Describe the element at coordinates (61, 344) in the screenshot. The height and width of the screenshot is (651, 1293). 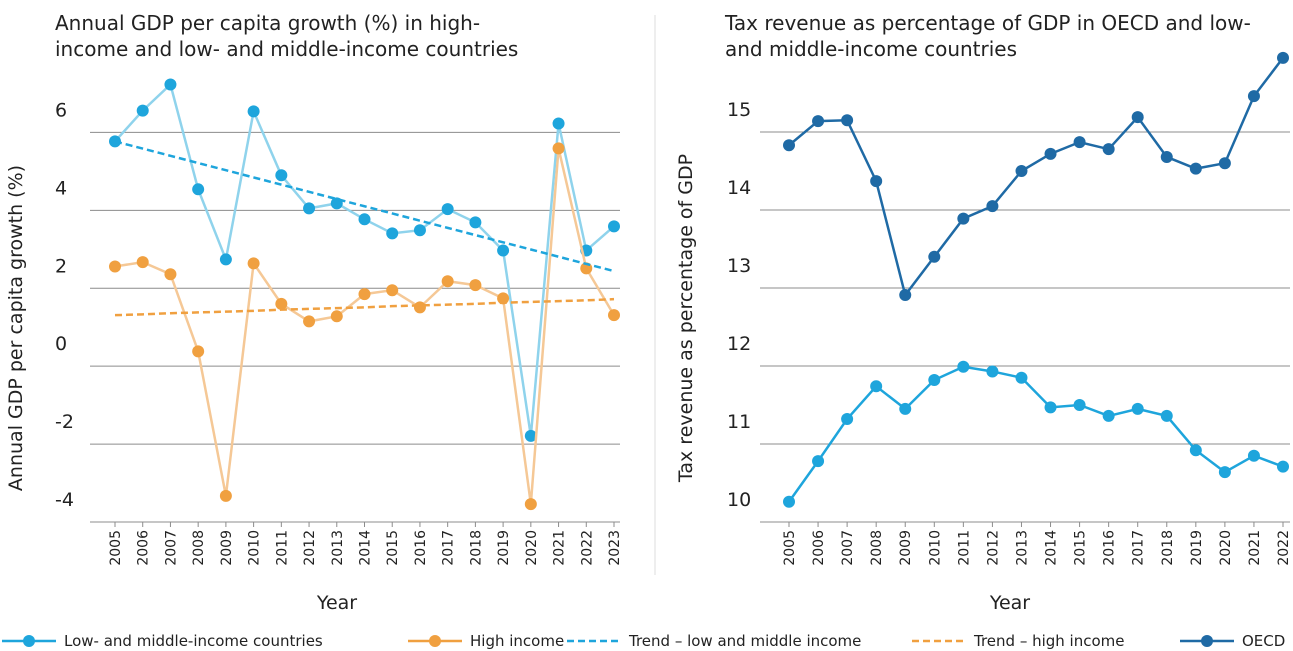
I see `y-tick-label: 0` at that location.